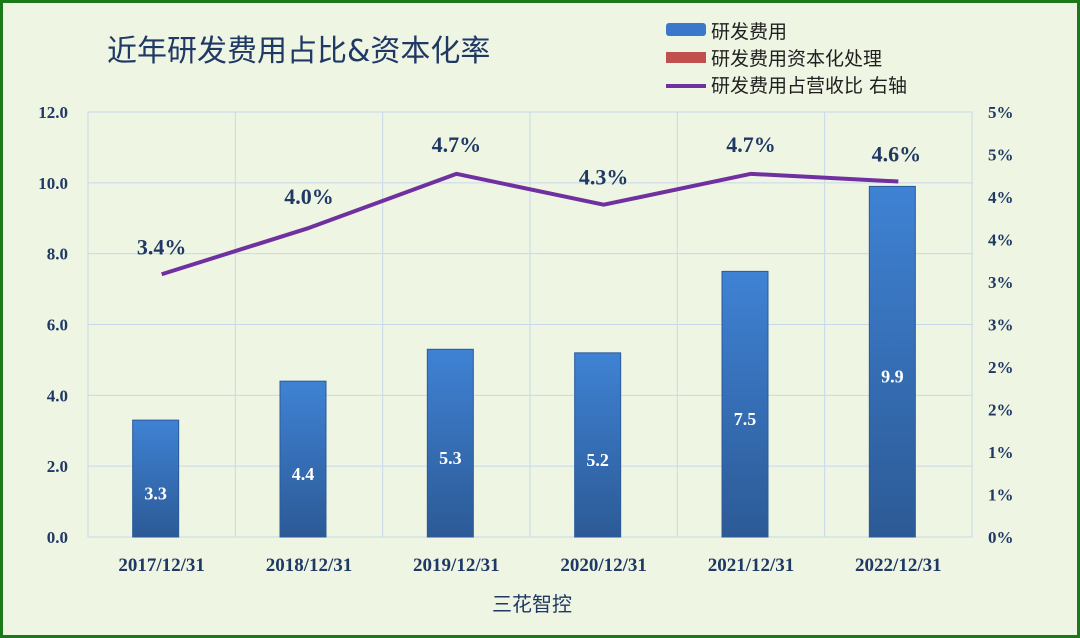 This screenshot has height=638, width=1080. I want to click on legend-label-rd-expense: 研发费用, so click(749, 32).